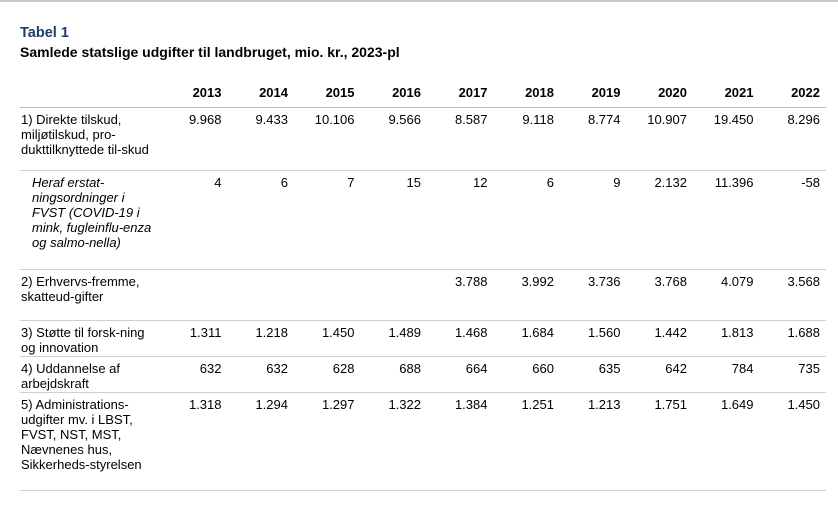 This screenshot has width=838, height=506. What do you see at coordinates (593, 374) in the screenshot?
I see `table-cell: 635` at bounding box center [593, 374].